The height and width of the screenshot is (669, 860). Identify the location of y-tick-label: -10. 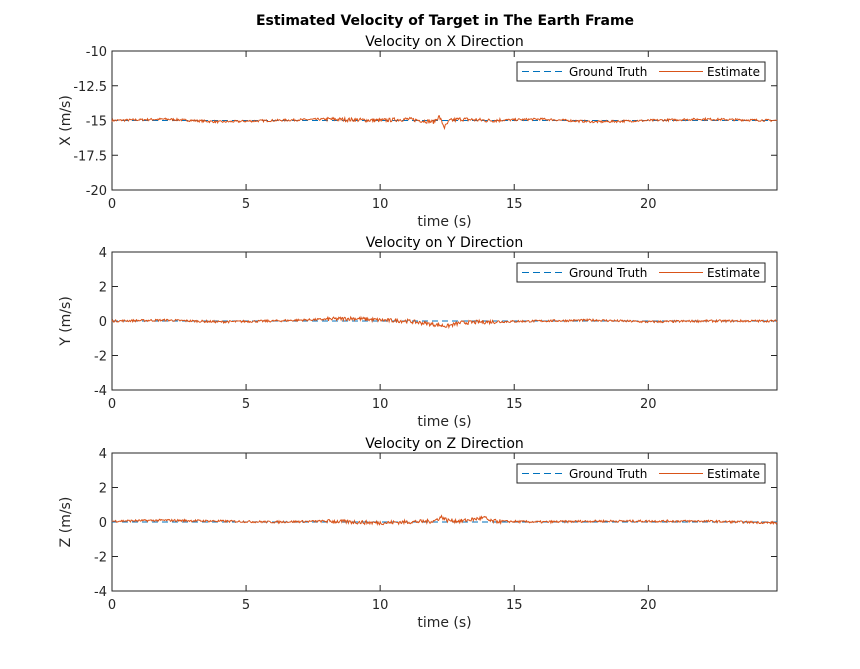
(96, 52).